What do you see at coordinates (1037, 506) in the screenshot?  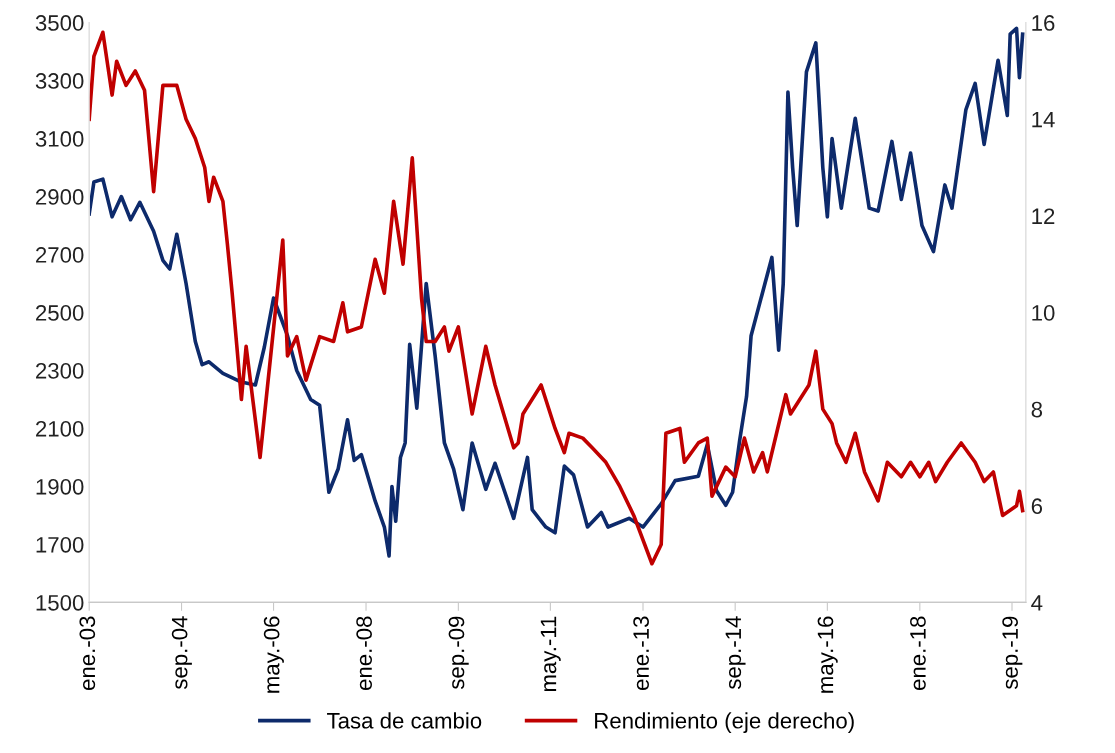 I see `y2-tick-label: 6` at bounding box center [1037, 506].